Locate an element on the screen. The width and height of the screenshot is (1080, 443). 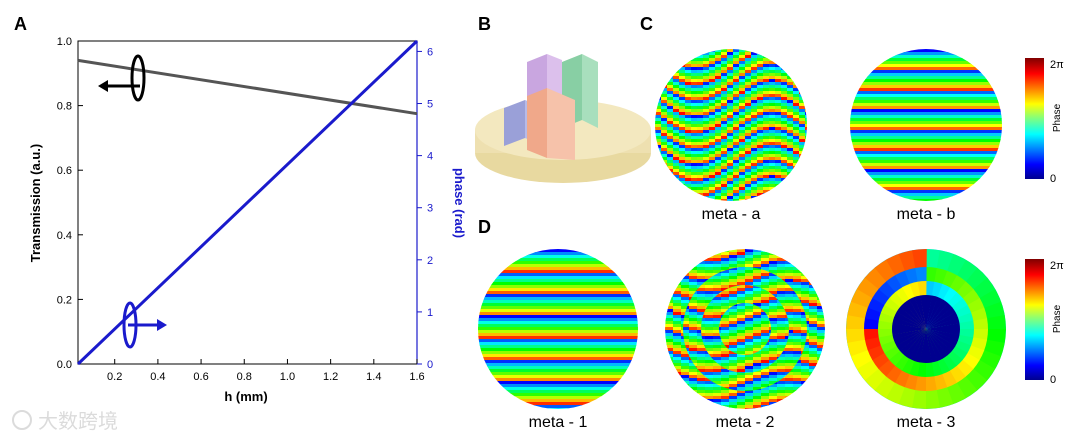
caption-meta-1: meta - 1 is located at coordinates (558, 422).